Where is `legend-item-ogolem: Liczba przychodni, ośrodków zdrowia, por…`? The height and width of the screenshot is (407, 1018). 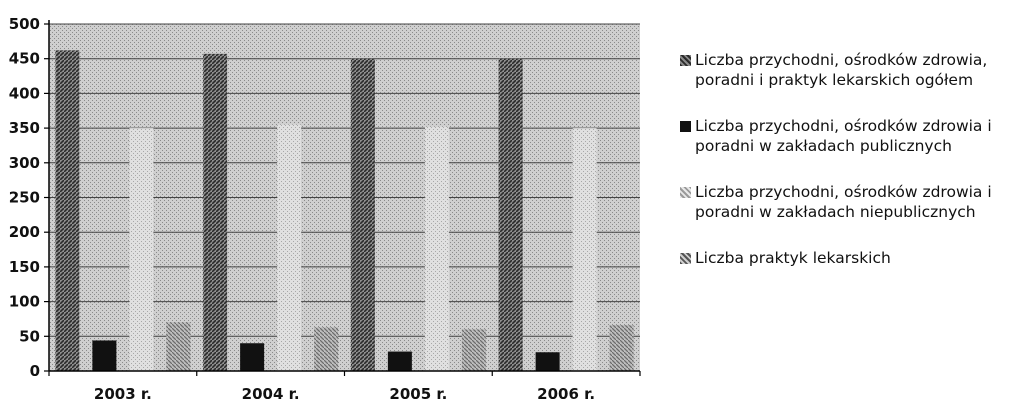 legend-item-ogolem: Liczba przychodni, ośrodków zdrowia, por… is located at coordinates (847, 83).